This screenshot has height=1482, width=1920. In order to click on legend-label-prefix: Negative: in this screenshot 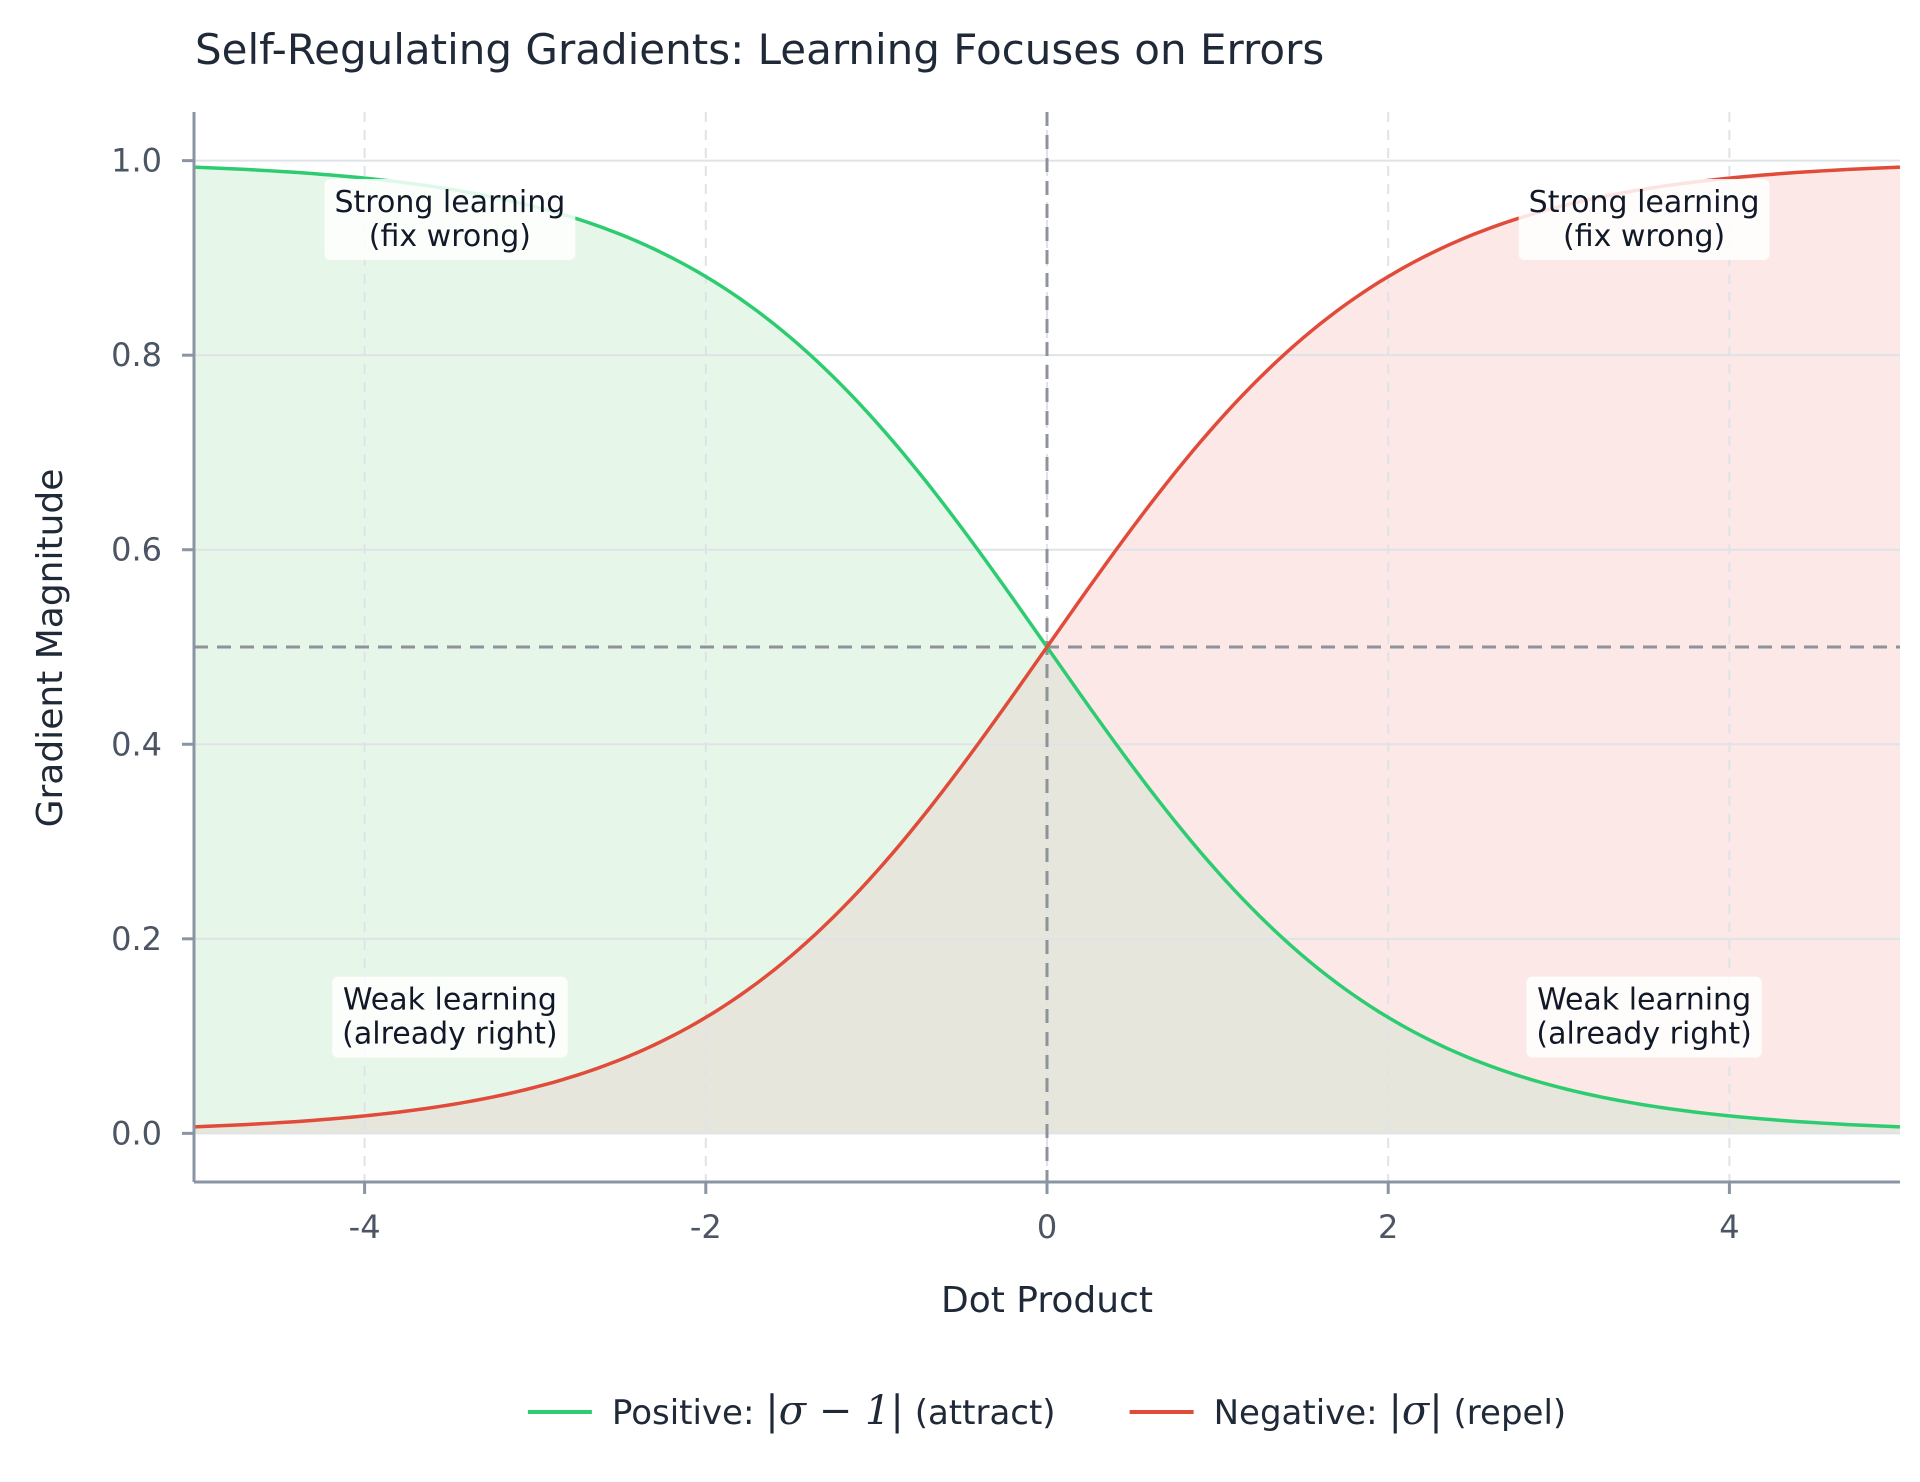, I will do `click(1301, 1413)`.